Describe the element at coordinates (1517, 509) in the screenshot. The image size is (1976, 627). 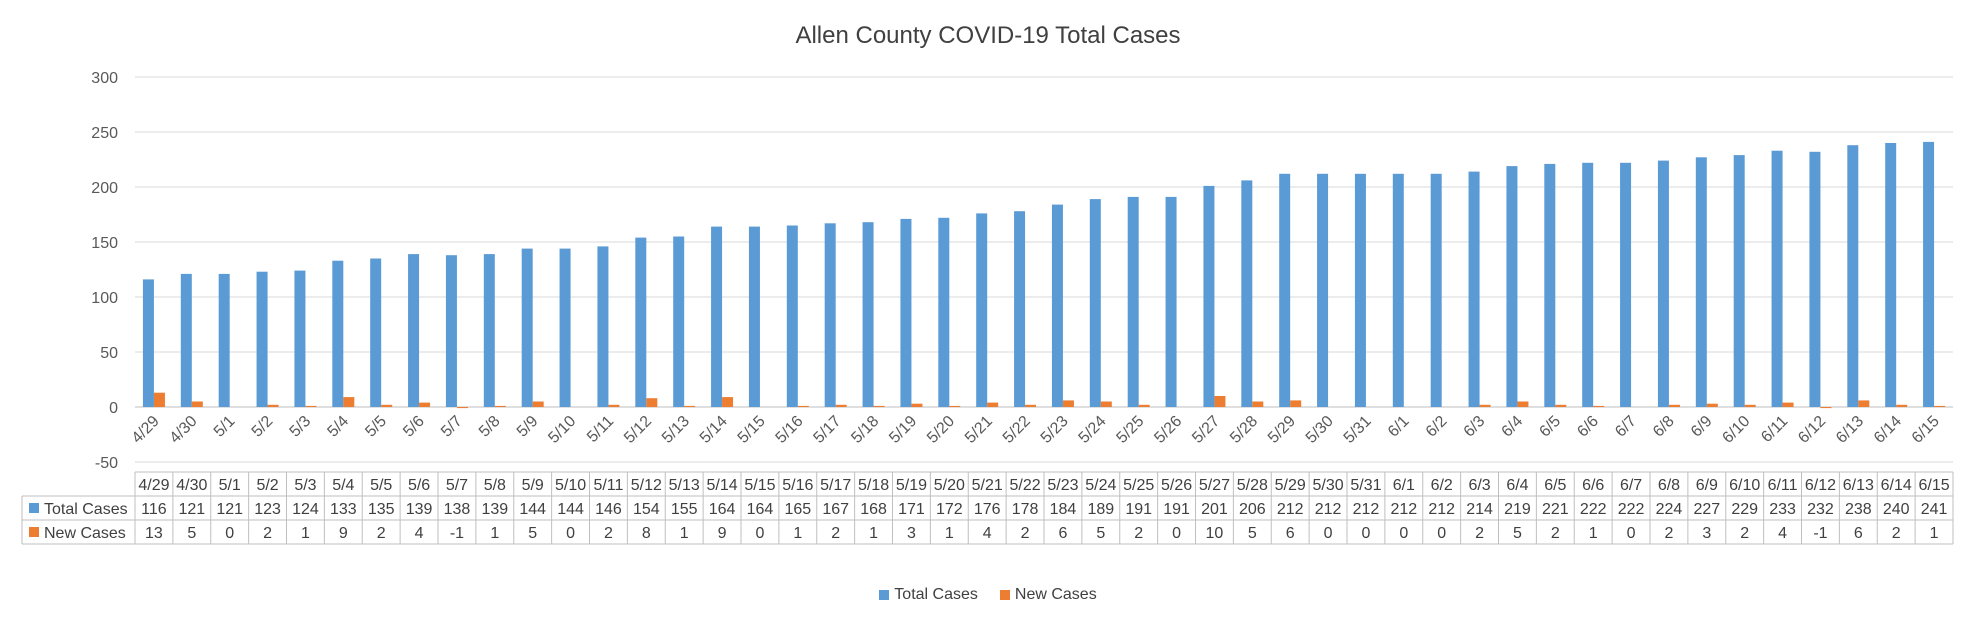
I see `table-value-cell: 219` at that location.